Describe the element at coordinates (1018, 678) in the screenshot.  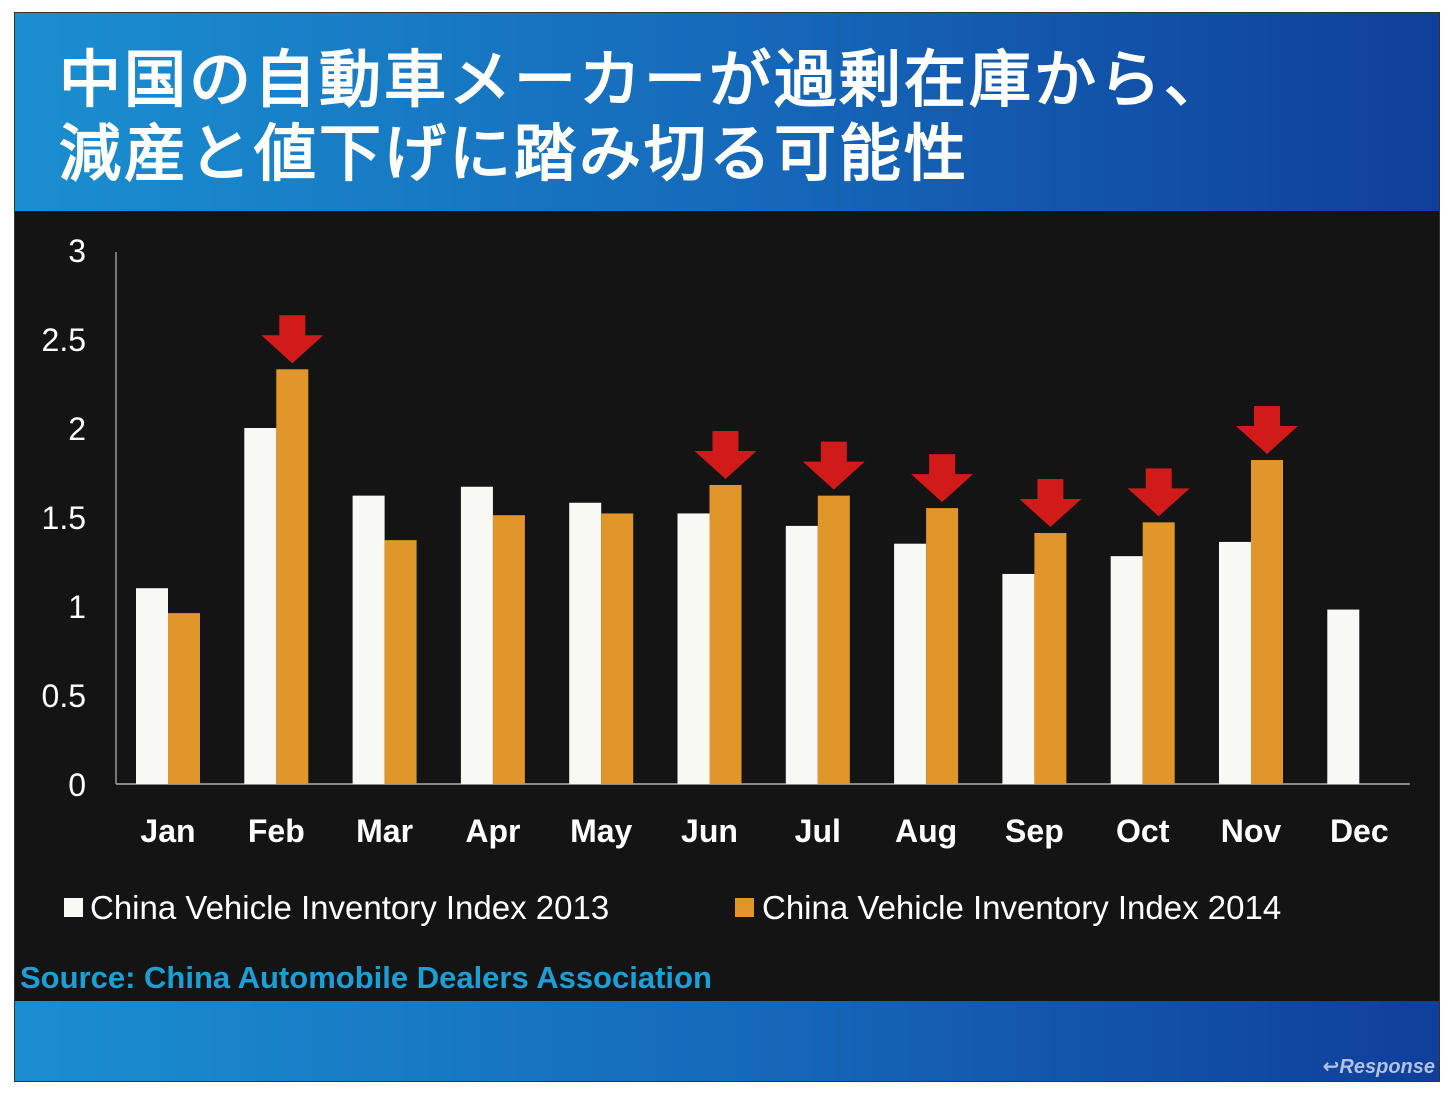
I see `bar-sep-2013` at that location.